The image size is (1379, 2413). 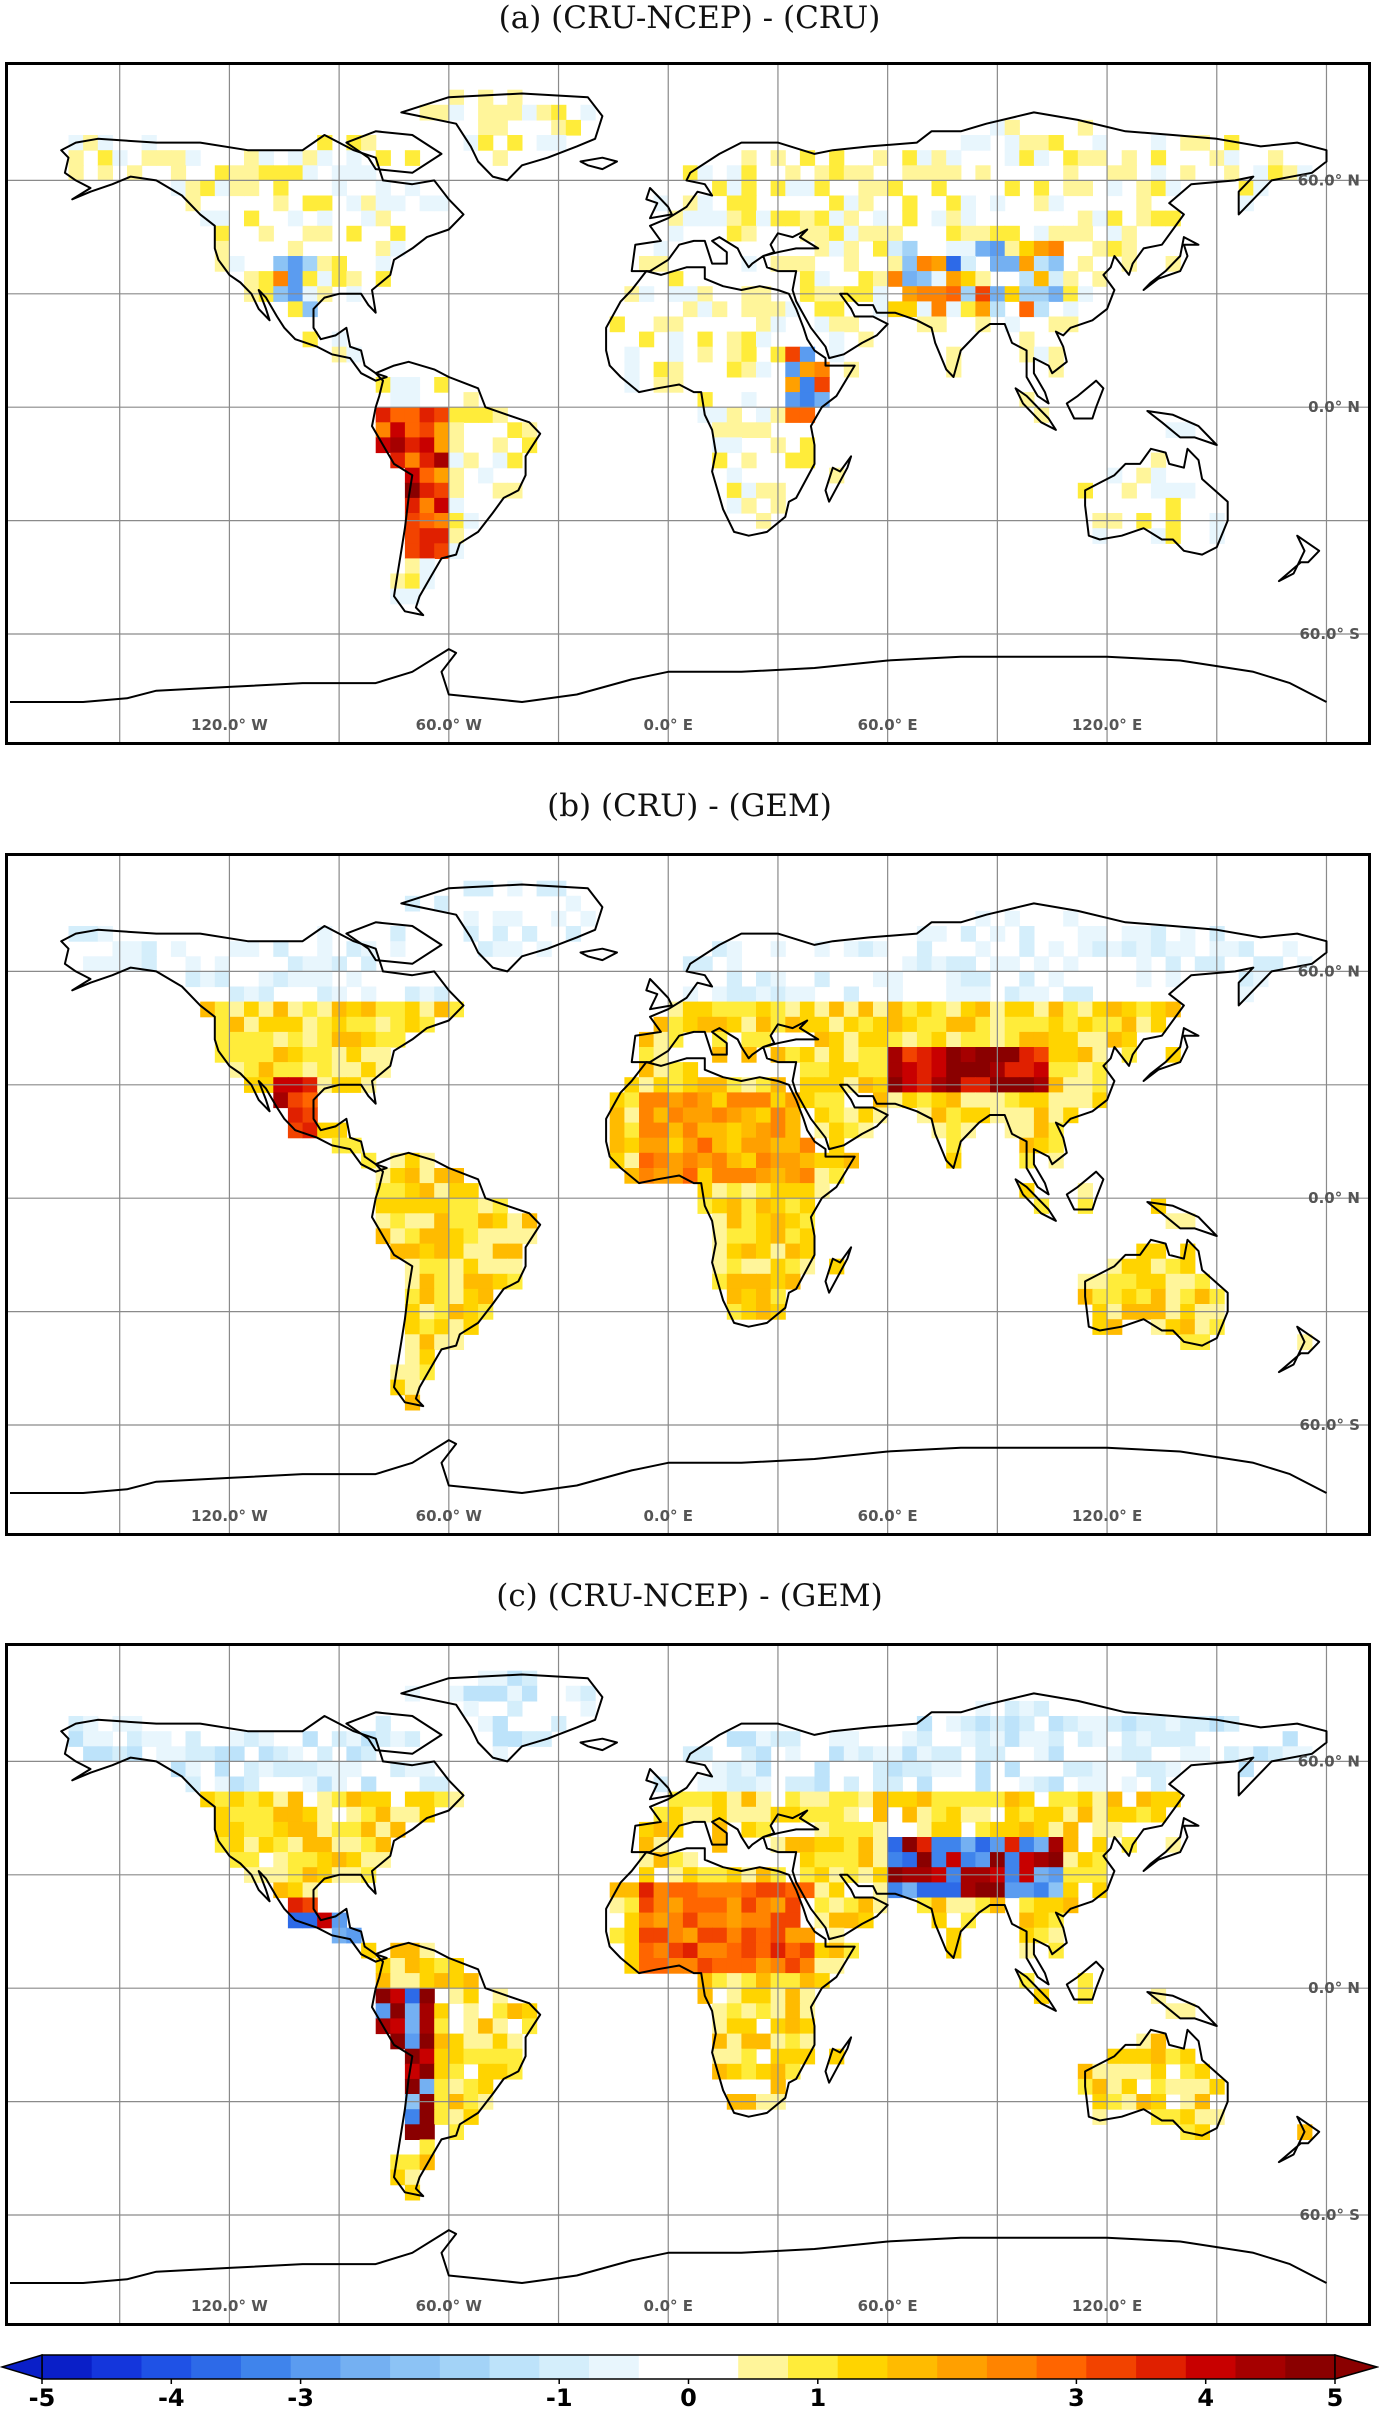 I want to click on lon-label: 60.0° W, so click(x=449, y=1516).